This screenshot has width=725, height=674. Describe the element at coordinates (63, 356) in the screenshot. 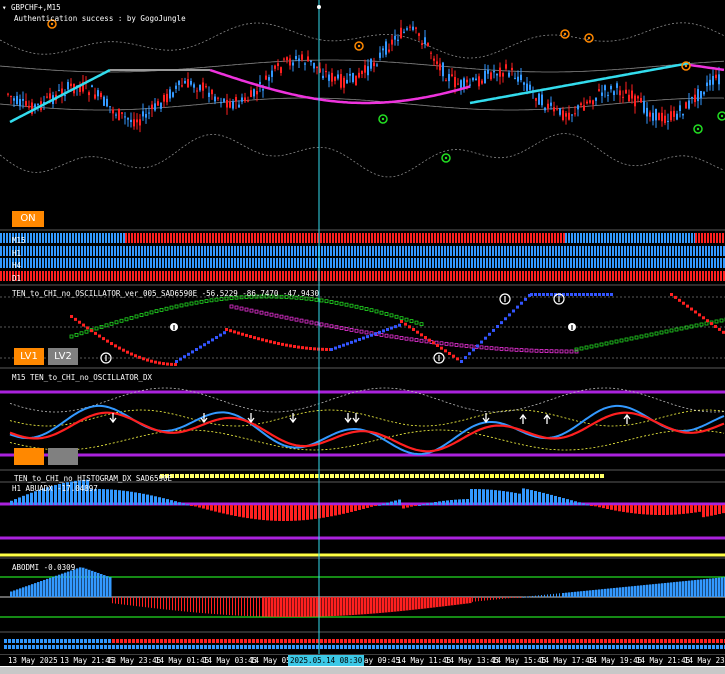

I see `lv2-button: LV2` at that location.